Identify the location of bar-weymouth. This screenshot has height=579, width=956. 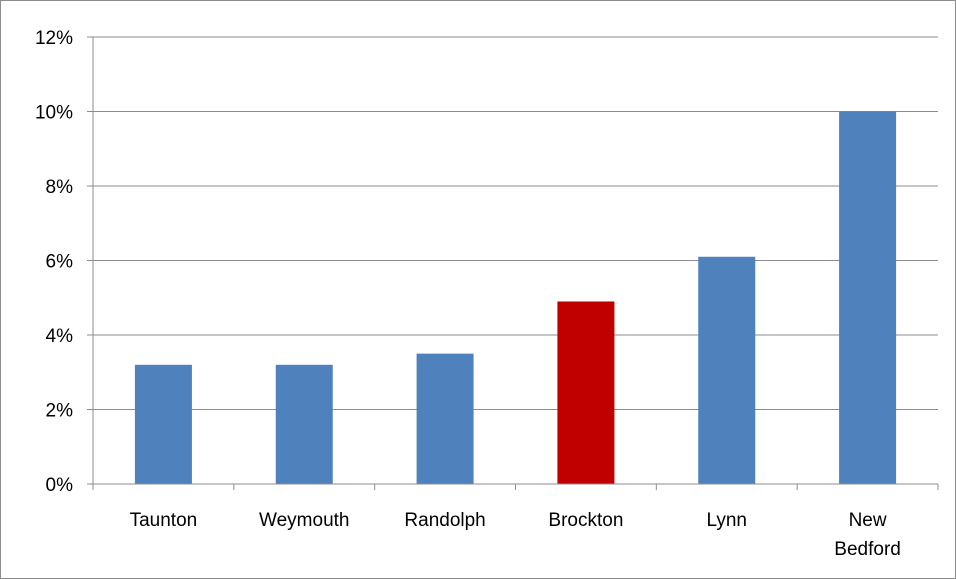
(304, 424).